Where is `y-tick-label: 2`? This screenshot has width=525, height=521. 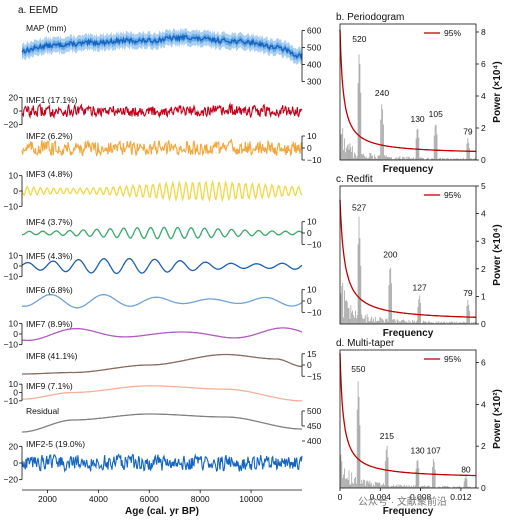 y-tick-label: 2 is located at coordinates (483, 446).